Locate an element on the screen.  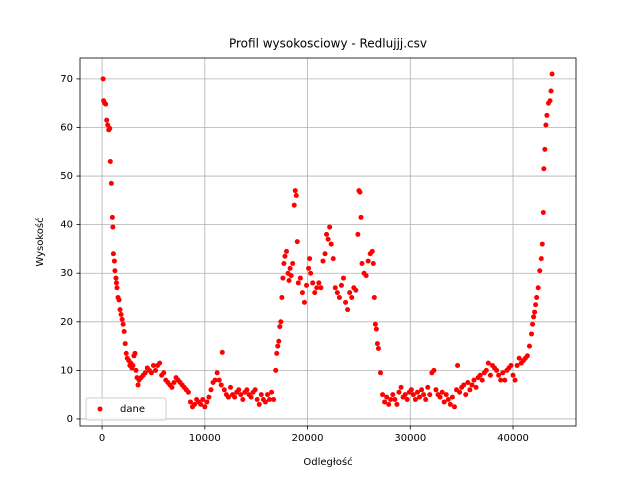
legend-marker is located at coordinates (100, 409).